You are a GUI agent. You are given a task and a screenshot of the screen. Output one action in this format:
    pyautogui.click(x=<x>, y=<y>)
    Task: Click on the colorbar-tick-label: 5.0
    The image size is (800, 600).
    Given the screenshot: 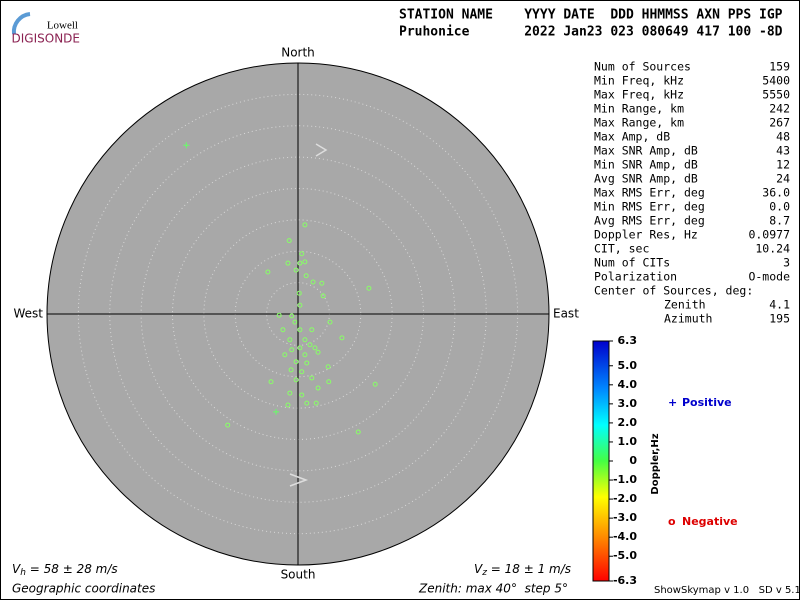 What is the action you would take?
    pyautogui.click(x=628, y=365)
    